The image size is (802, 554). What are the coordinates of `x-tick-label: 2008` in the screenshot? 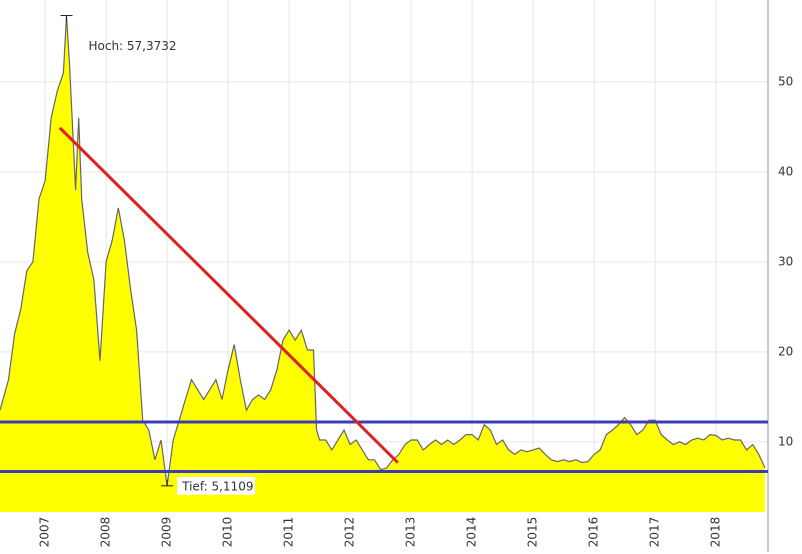 It's located at (106, 532).